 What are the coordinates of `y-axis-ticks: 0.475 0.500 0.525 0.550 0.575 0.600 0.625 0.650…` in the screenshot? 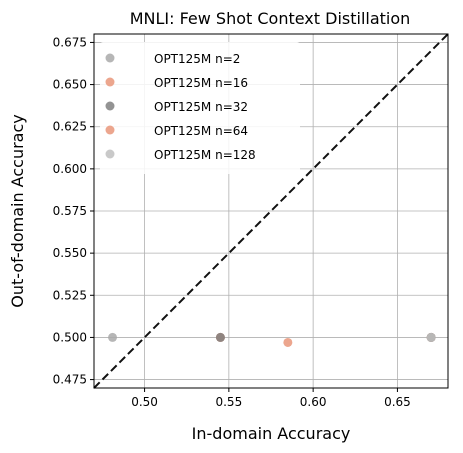 It's located at (73, 211).